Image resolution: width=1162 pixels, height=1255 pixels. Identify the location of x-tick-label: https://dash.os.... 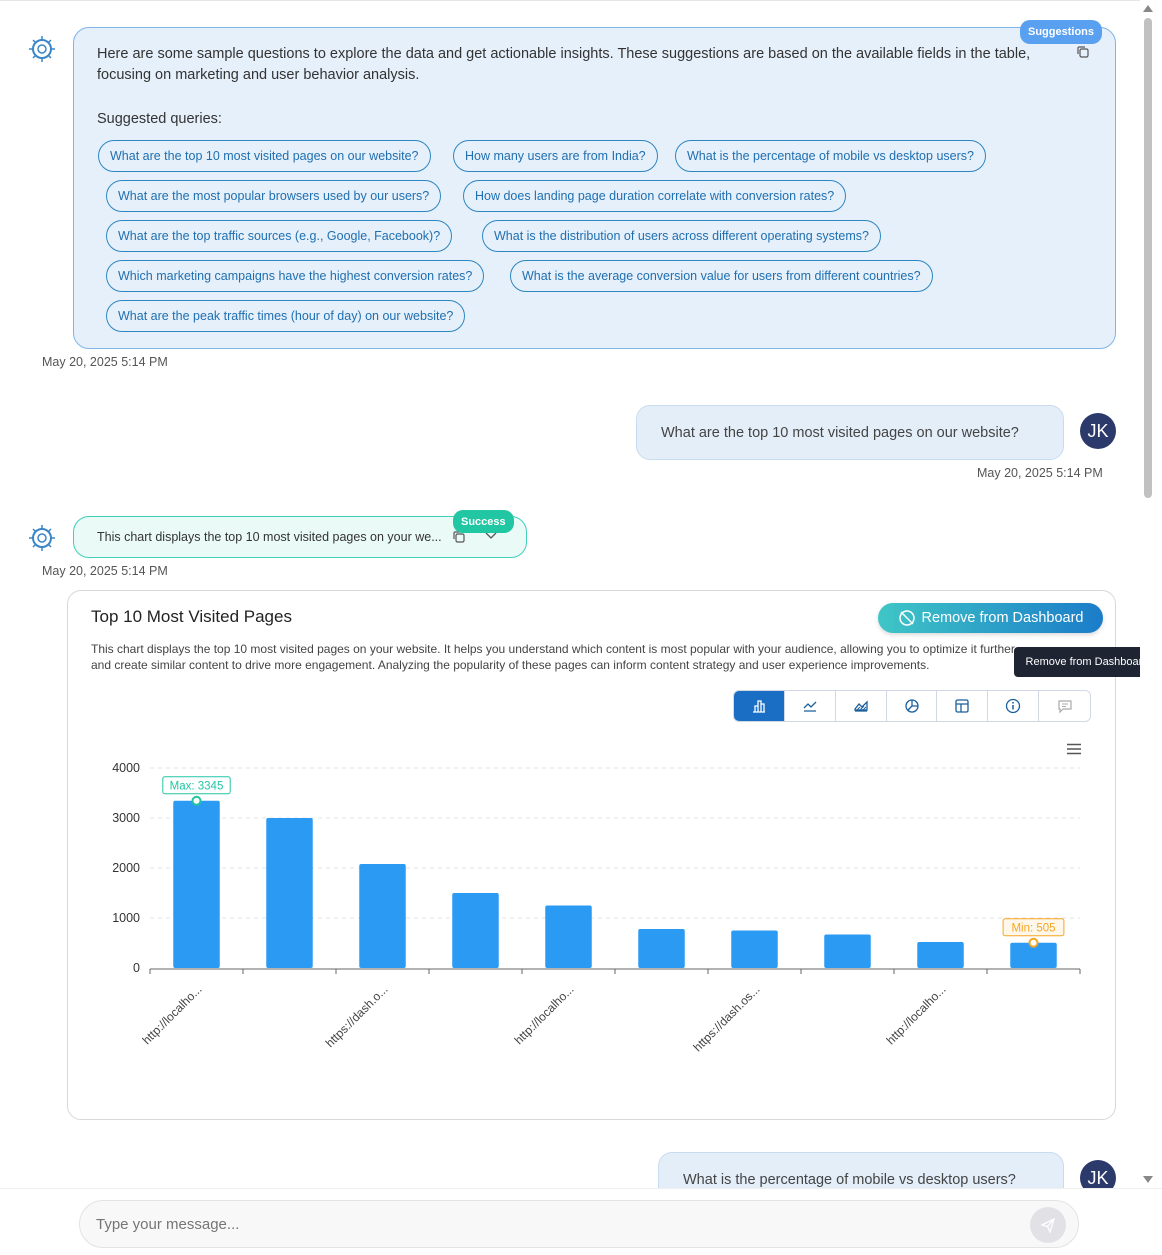
(726, 1018).